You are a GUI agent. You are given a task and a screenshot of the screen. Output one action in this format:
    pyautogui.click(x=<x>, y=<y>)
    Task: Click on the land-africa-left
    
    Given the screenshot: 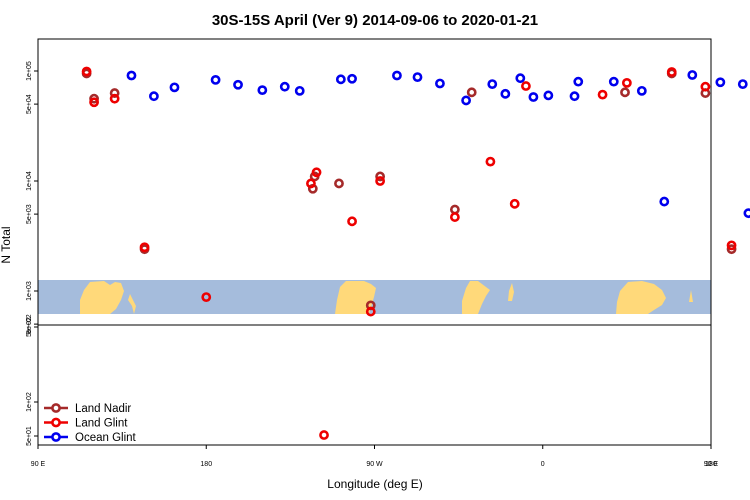 What is the action you would take?
    pyautogui.click(x=102, y=297)
    